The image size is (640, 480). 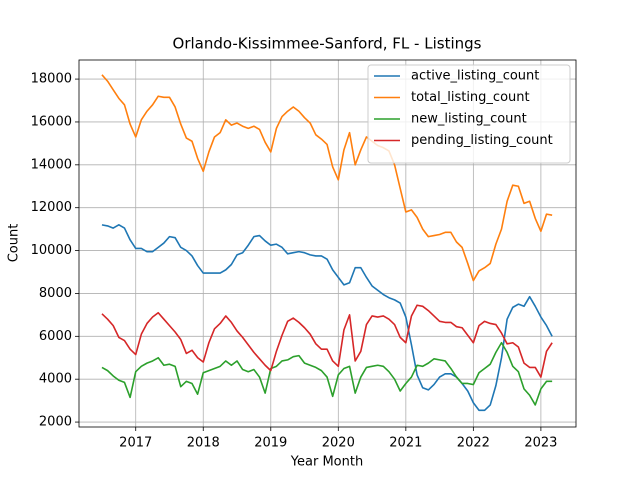 What do you see at coordinates (55, 379) in the screenshot?
I see `y-tick-label: 4000` at bounding box center [55, 379].